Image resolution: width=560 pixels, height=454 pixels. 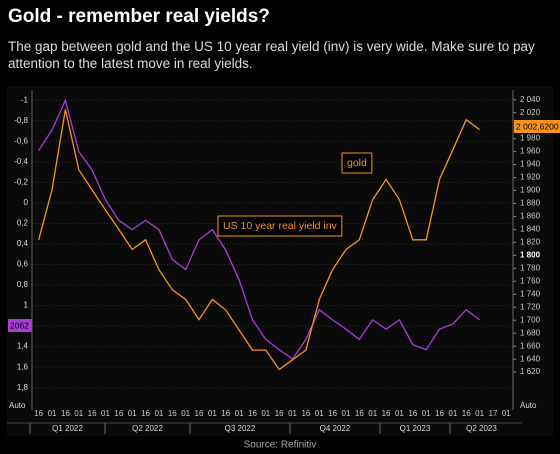 I want to click on y2-tick-label: 1 960, so click(x=530, y=151).